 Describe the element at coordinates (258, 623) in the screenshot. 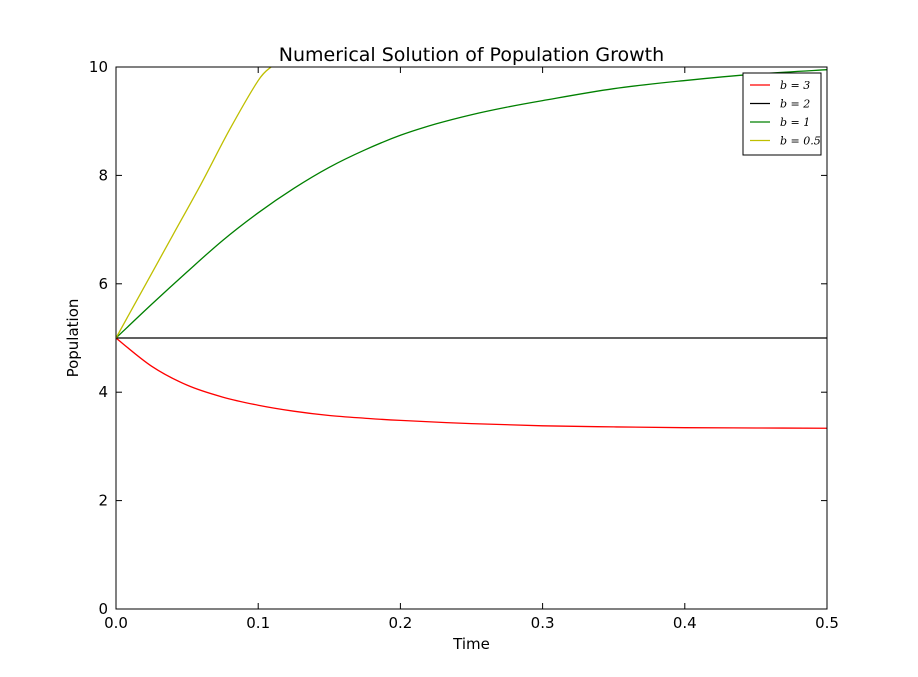

I see `x-tick-label: 0.1` at that location.